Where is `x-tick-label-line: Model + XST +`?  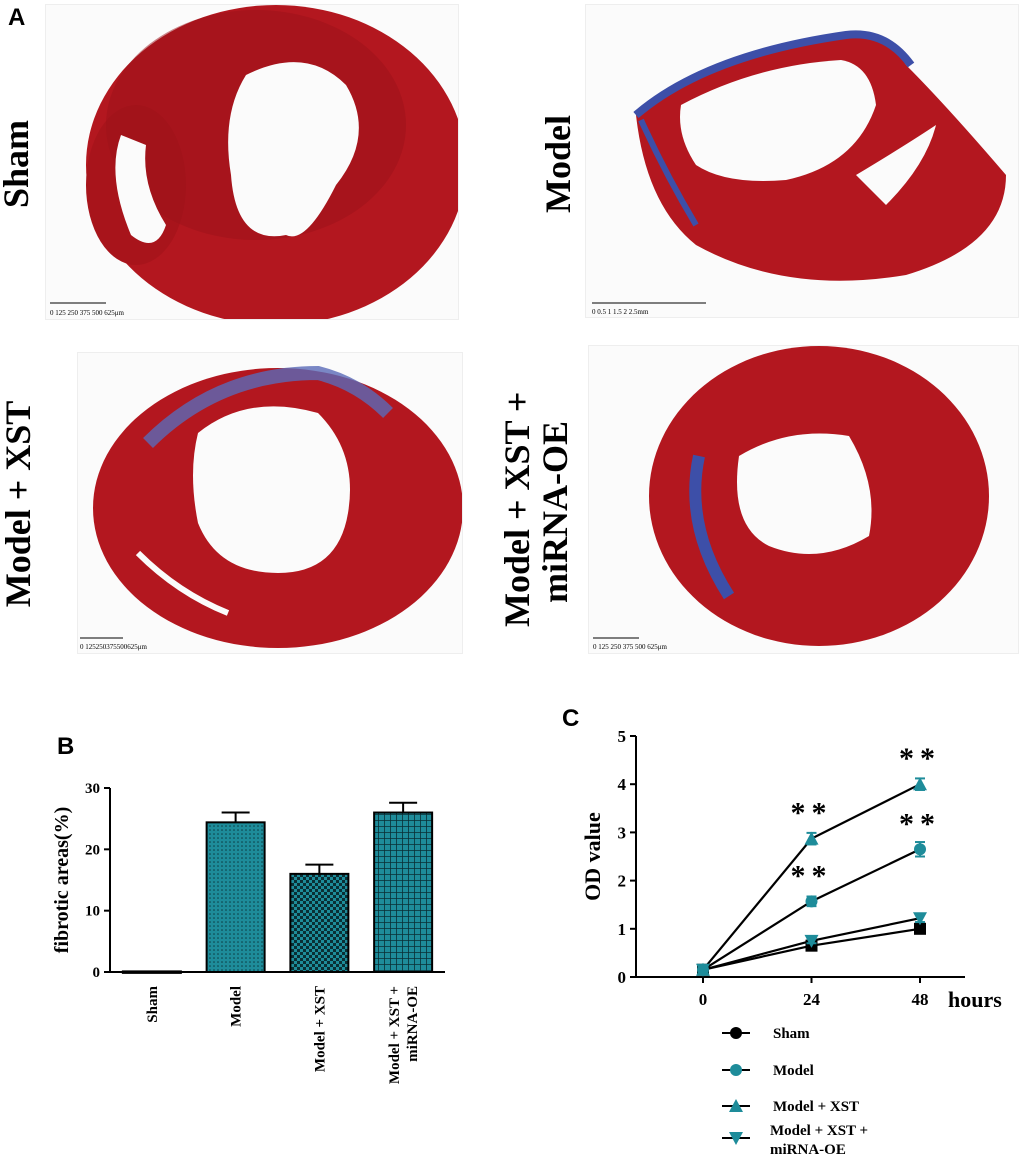 x-tick-label-line: Model + XST + is located at coordinates (395, 1035).